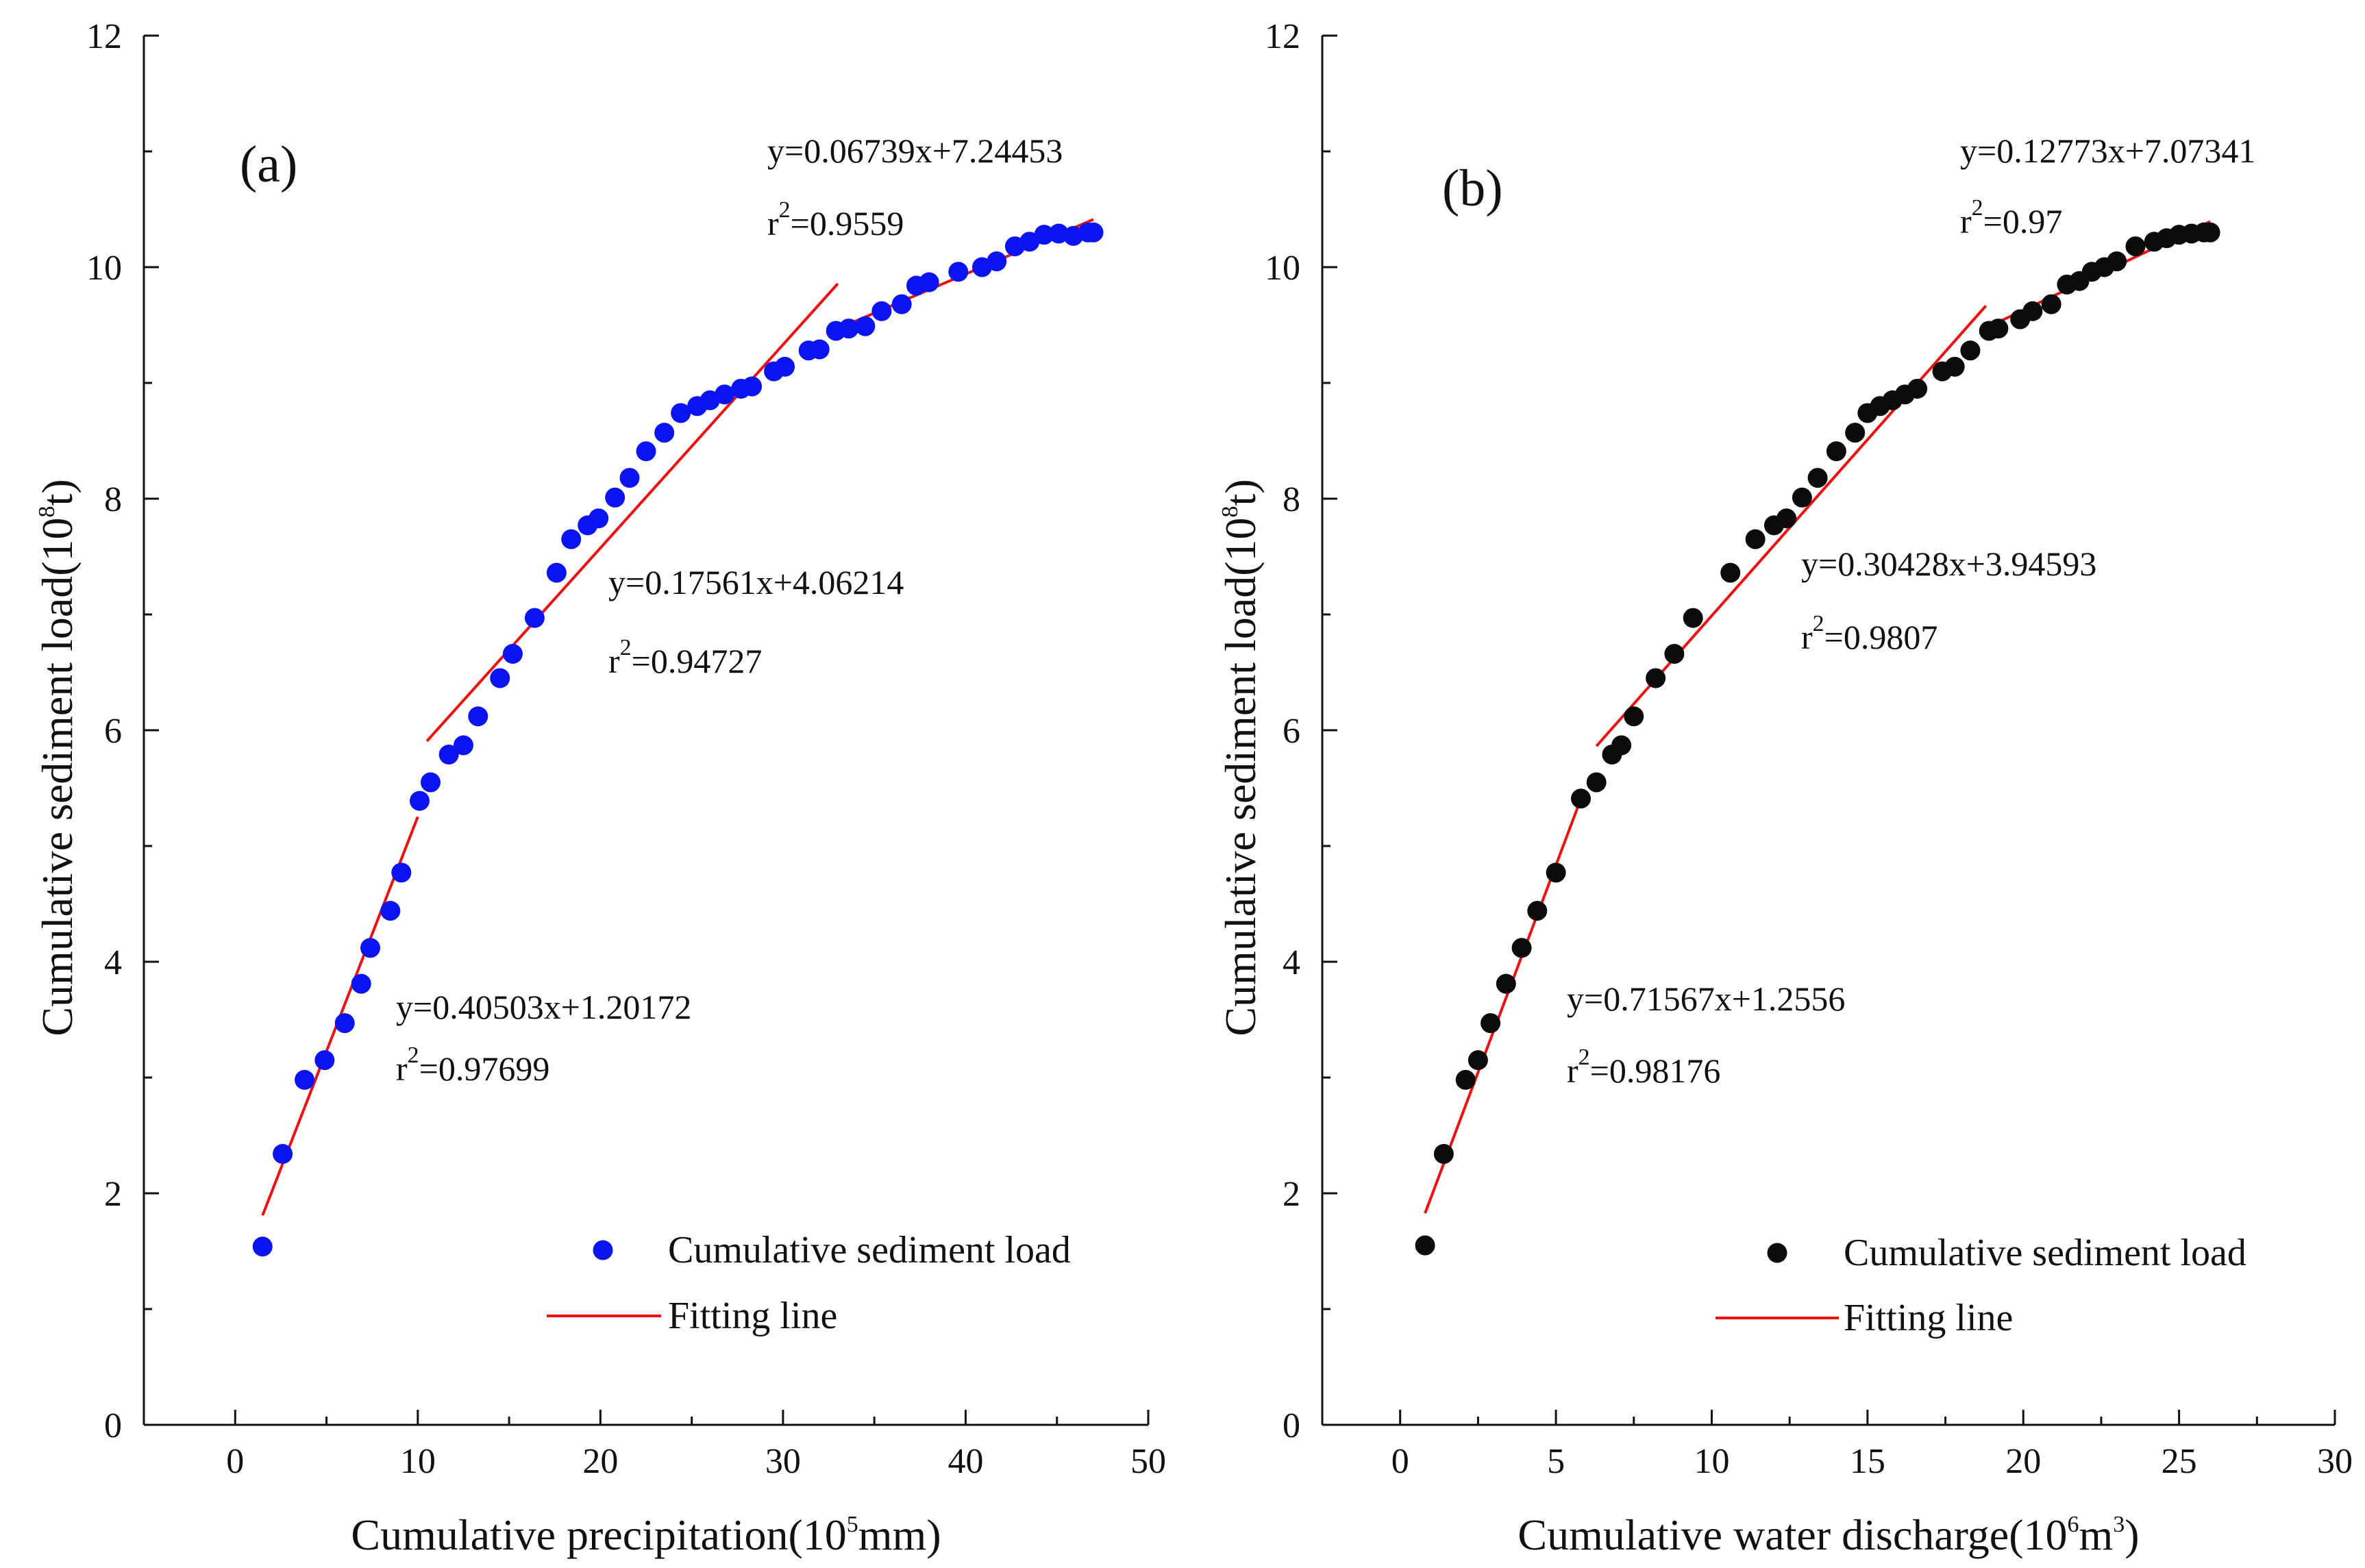 The image size is (2365, 1568). What do you see at coordinates (1643, 1067) in the screenshot?
I see `fit-r2-1: r2=0.98176` at bounding box center [1643, 1067].